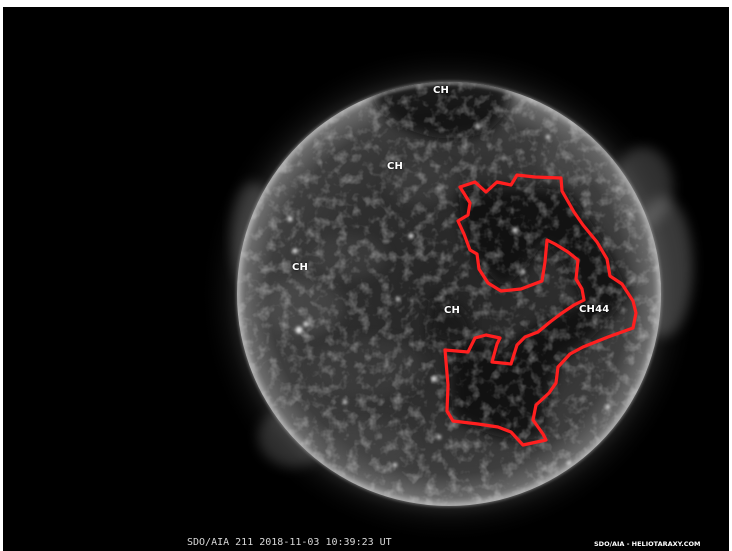  What do you see at coordinates (540, 310) in the screenshot?
I see `ch44-boundary-outline` at bounding box center [540, 310].